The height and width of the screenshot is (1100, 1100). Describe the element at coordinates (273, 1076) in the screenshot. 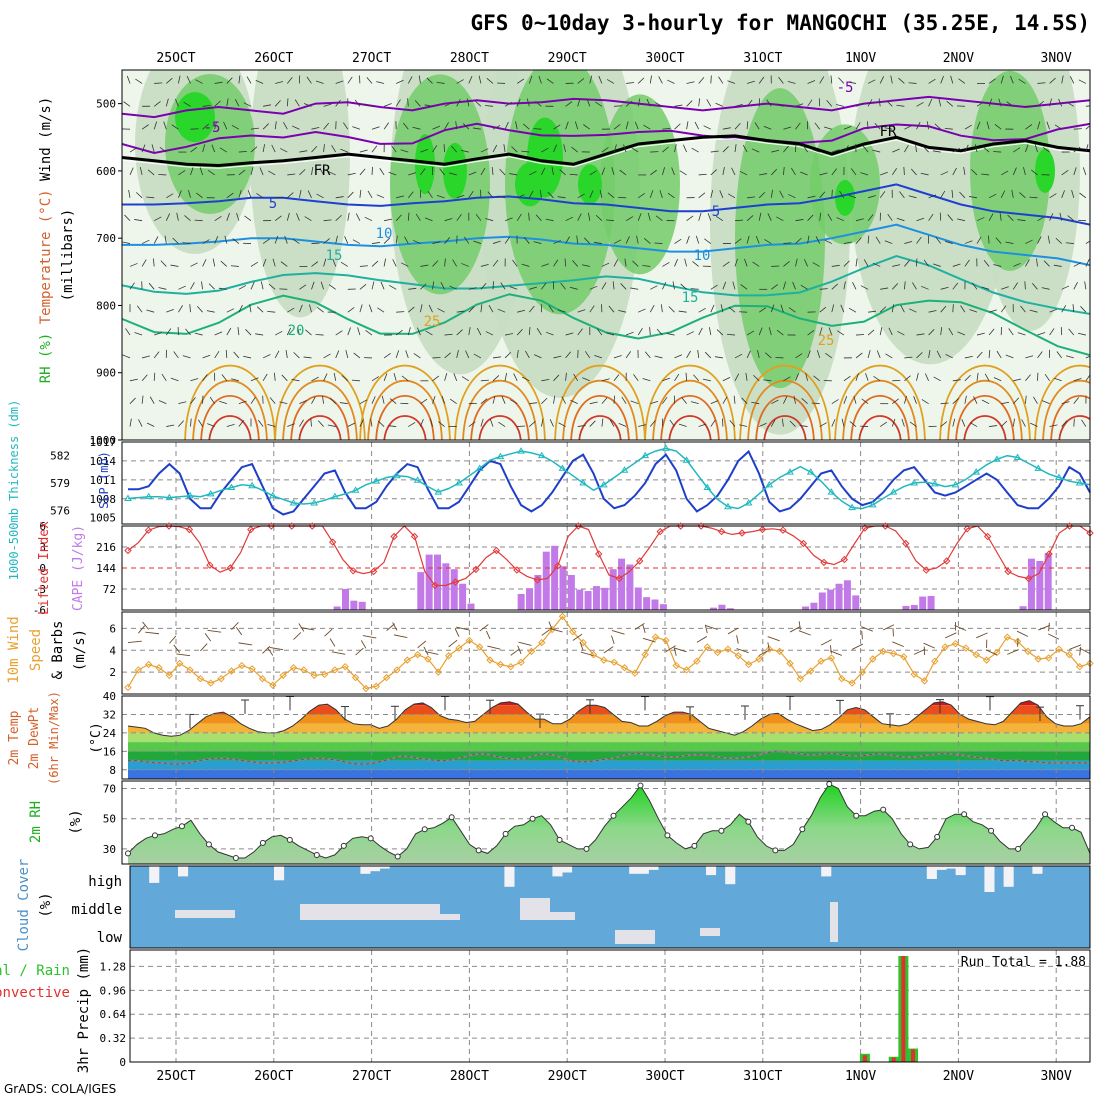

I see `date-label-bottom: 26OCT` at that location.